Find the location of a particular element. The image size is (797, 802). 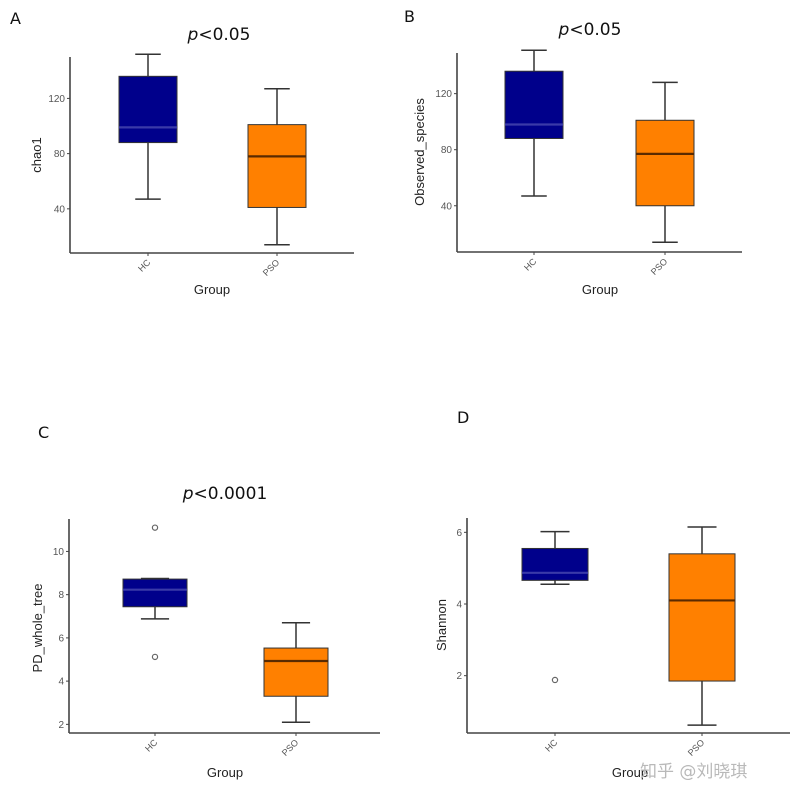

panel-letter: C is located at coordinates (43, 432).